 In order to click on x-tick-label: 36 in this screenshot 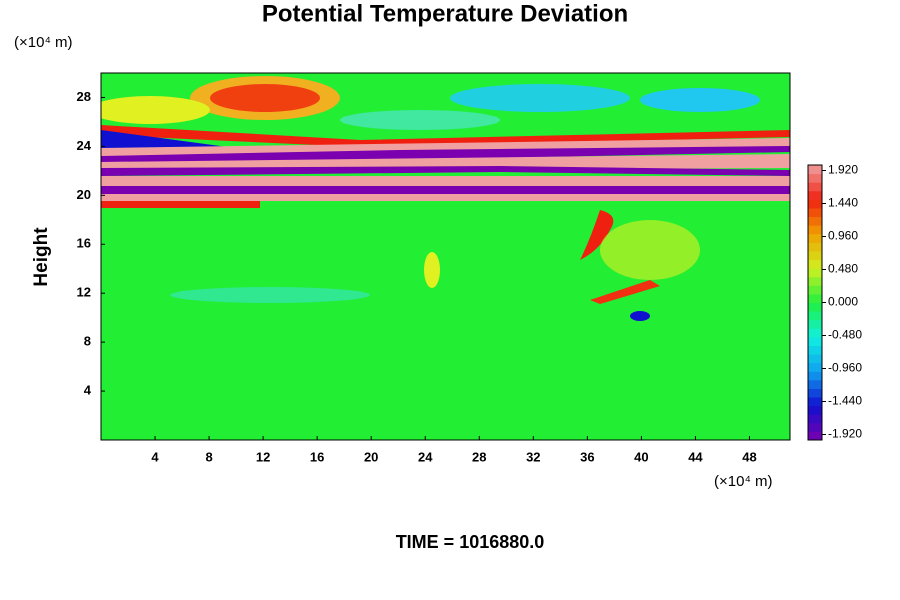, I will do `click(587, 456)`.